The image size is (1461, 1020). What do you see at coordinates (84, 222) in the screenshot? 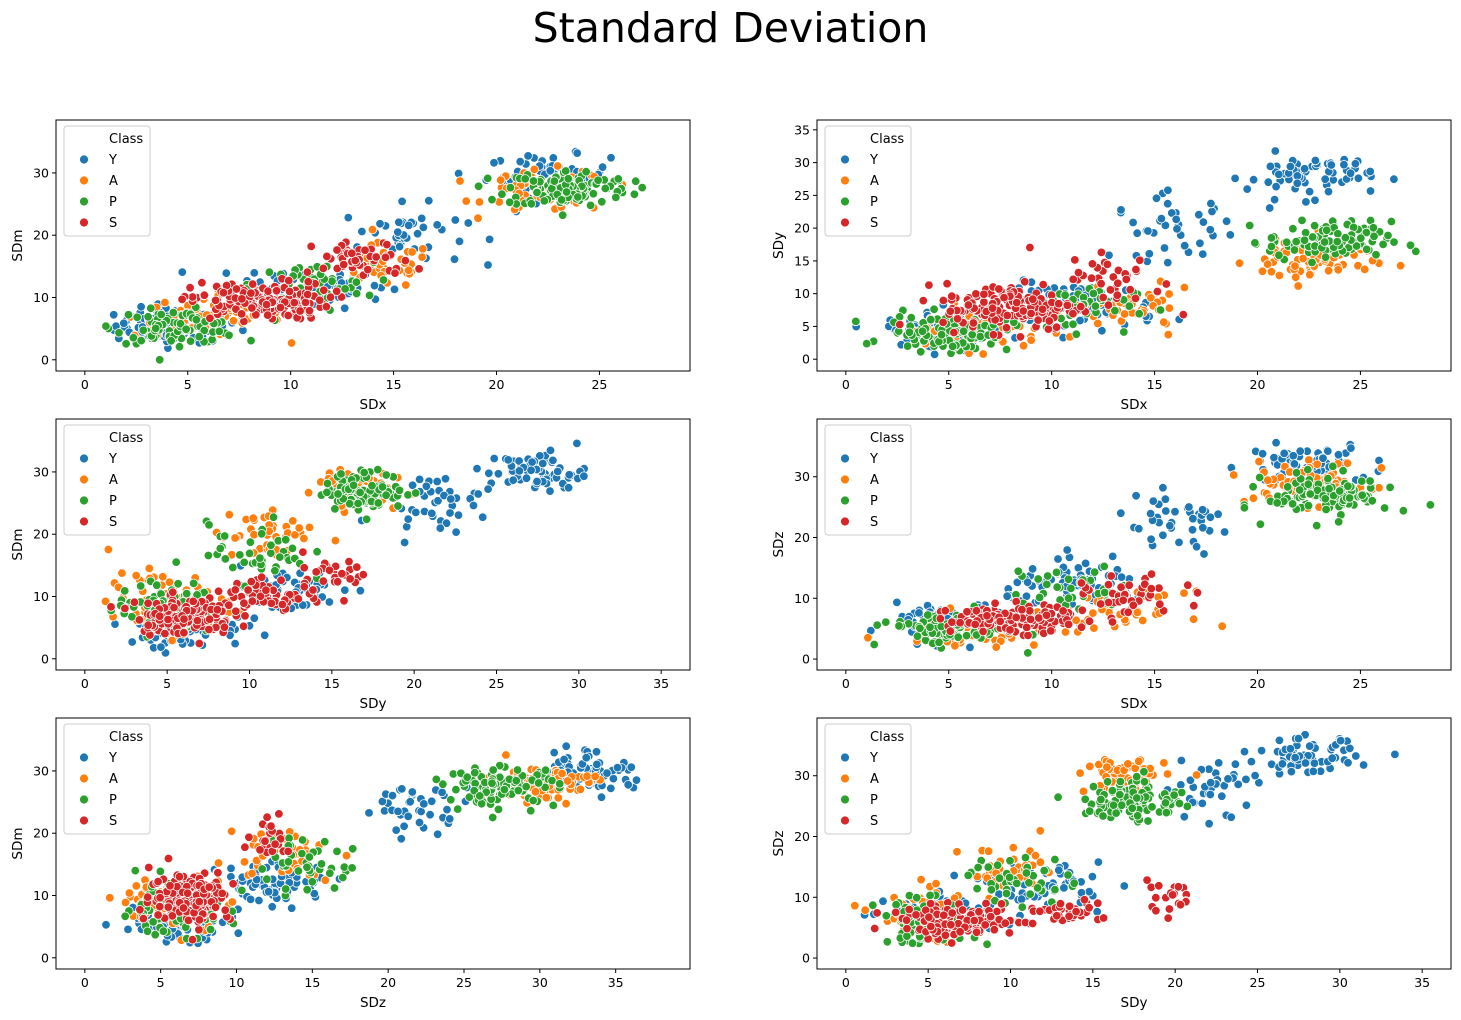
I see `legend-marker-S` at bounding box center [84, 222].